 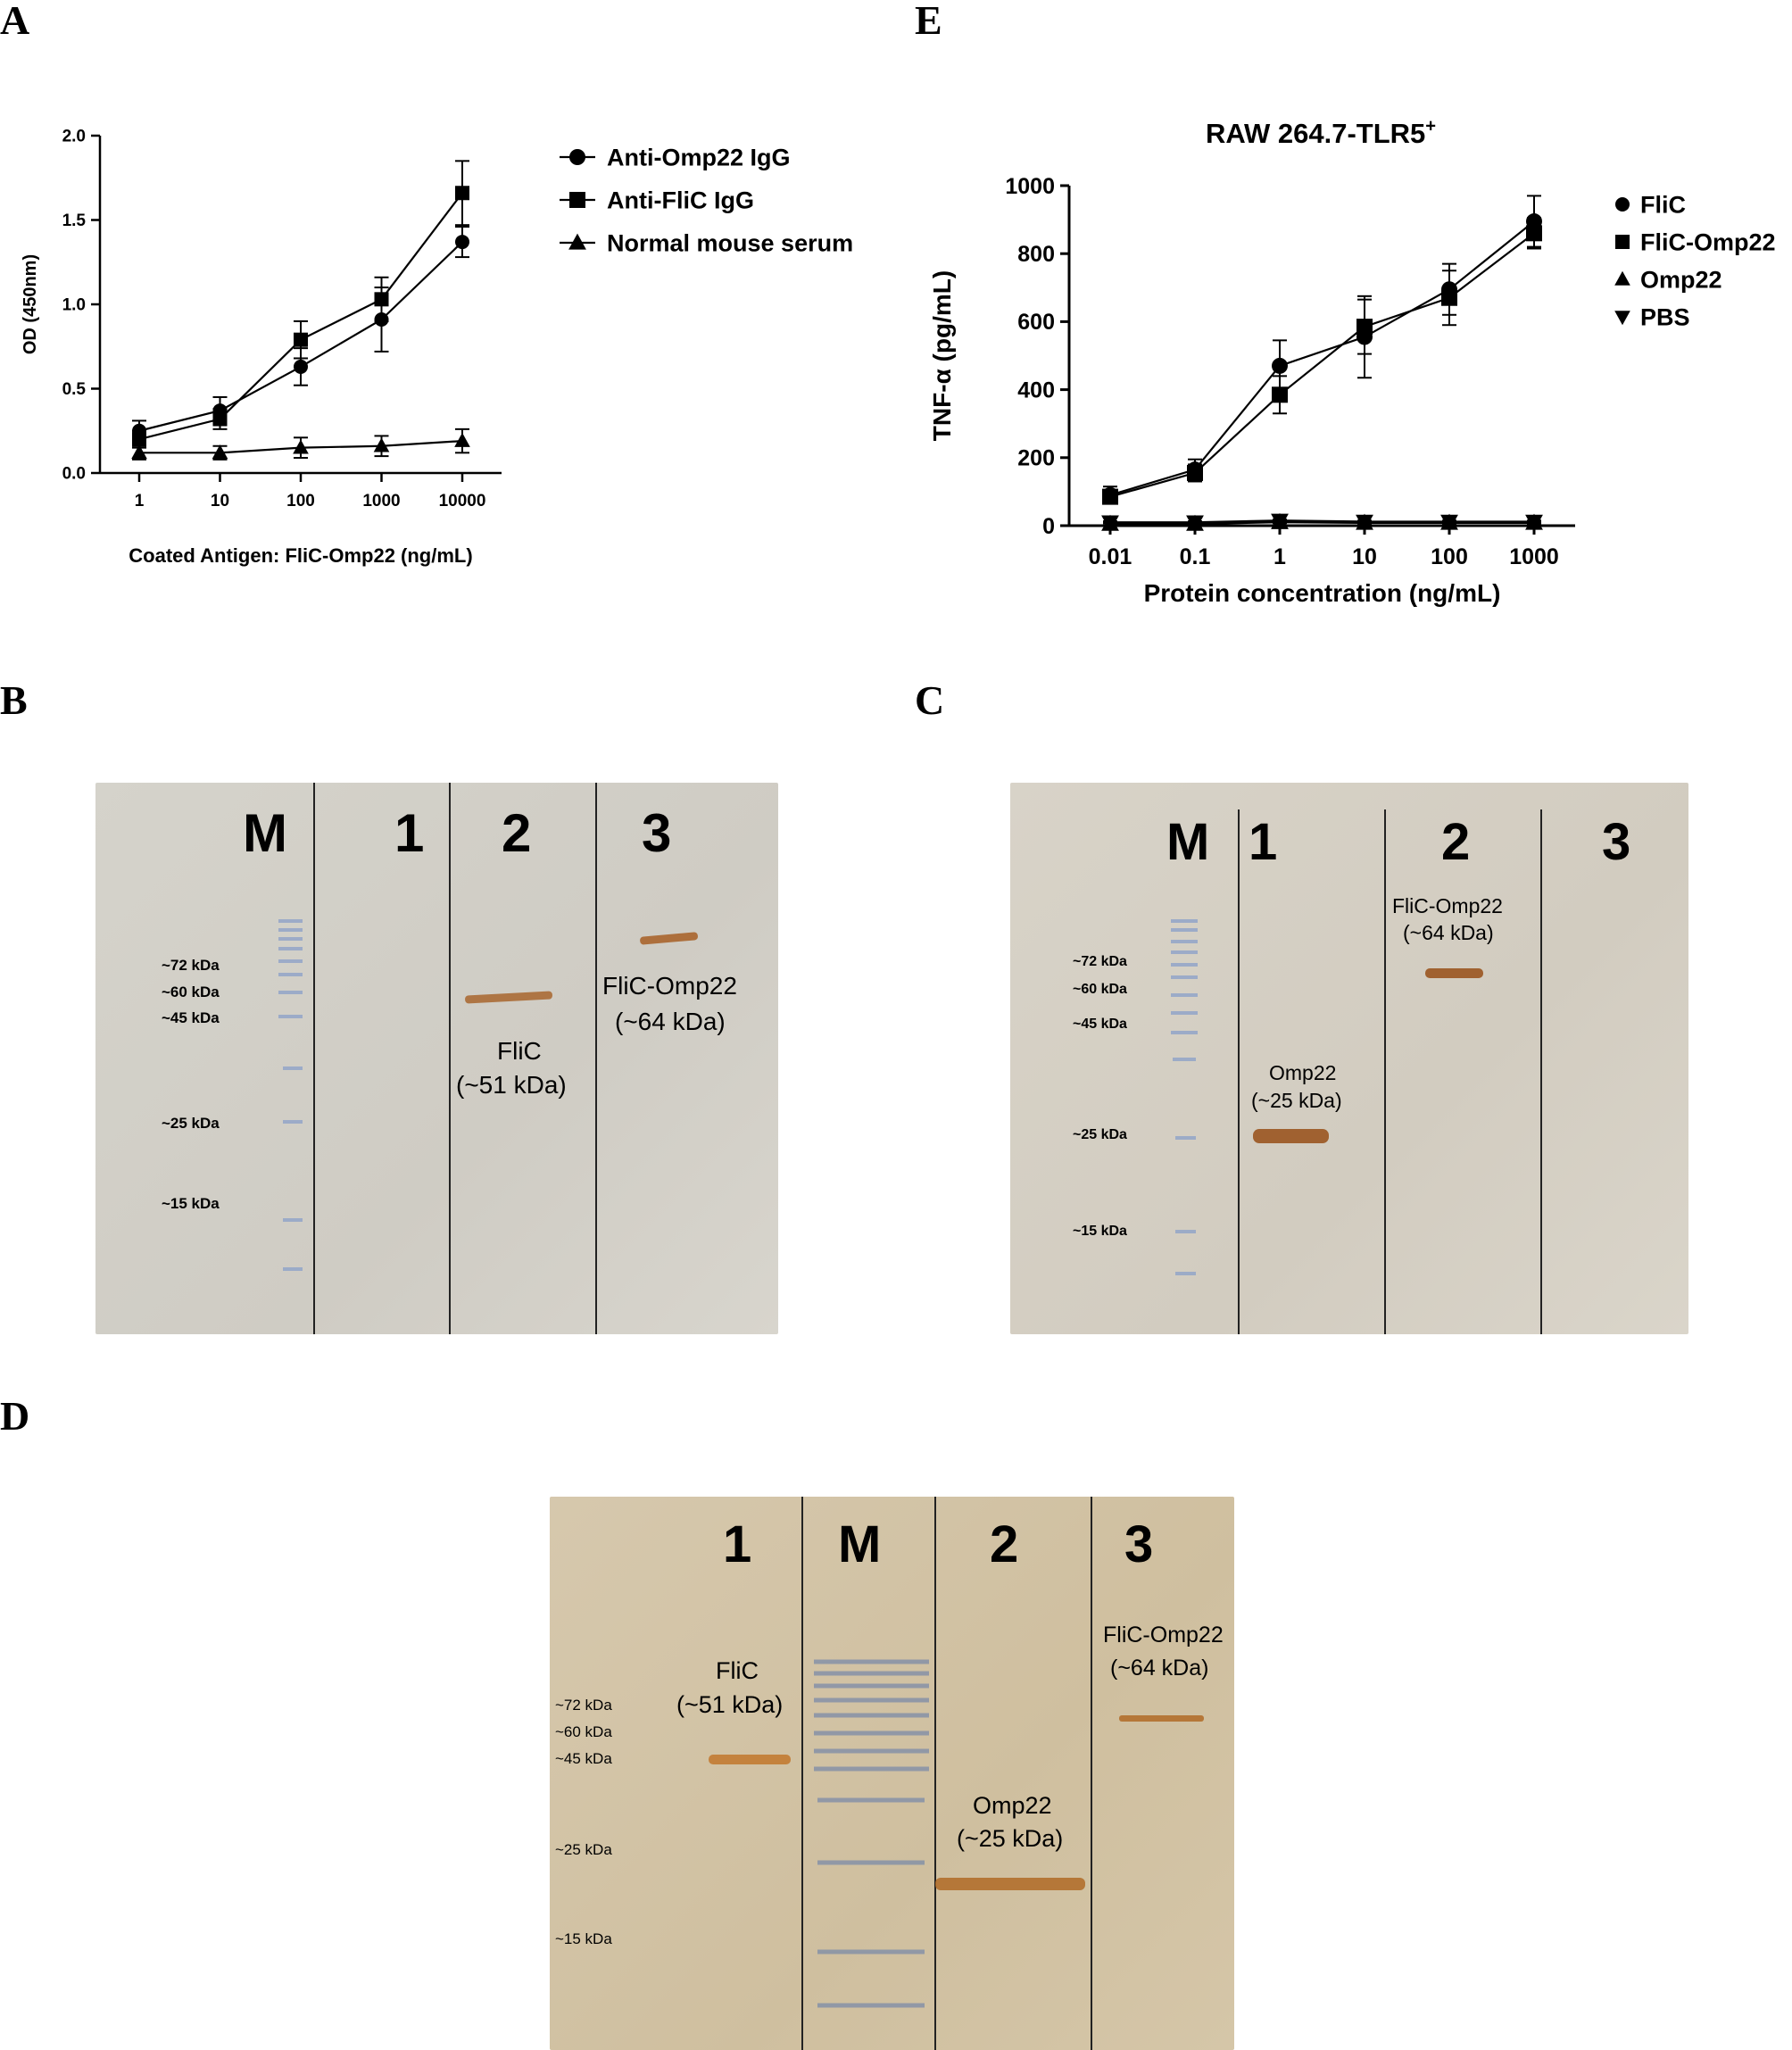 What do you see at coordinates (1708, 243) in the screenshot?
I see `chart-e-legend-label: FliC-Omp22` at bounding box center [1708, 243].